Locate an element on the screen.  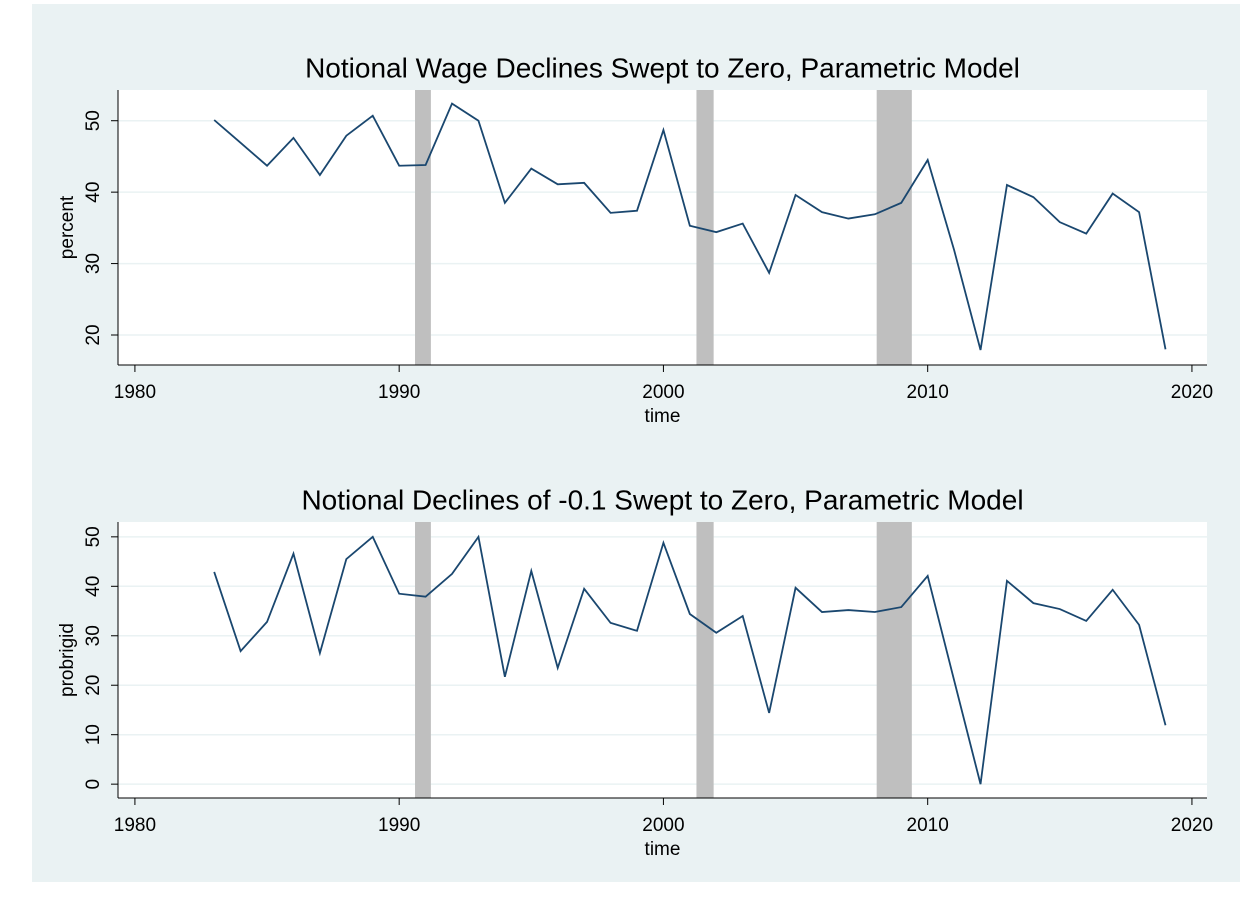
y-axis-title: probrigid is located at coordinates (67, 660).